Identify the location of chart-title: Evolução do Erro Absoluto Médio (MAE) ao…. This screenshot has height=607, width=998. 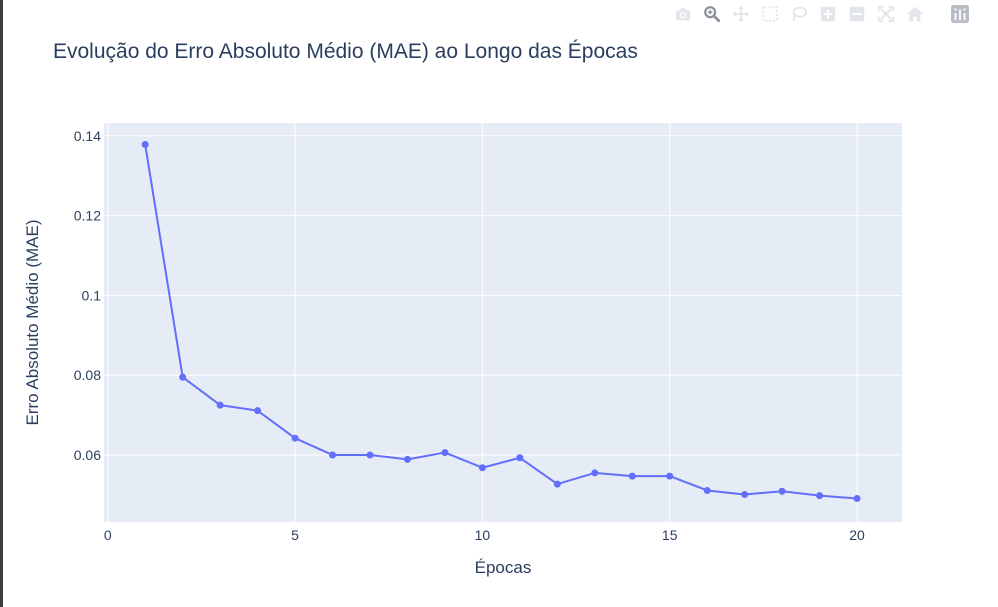
(345, 51).